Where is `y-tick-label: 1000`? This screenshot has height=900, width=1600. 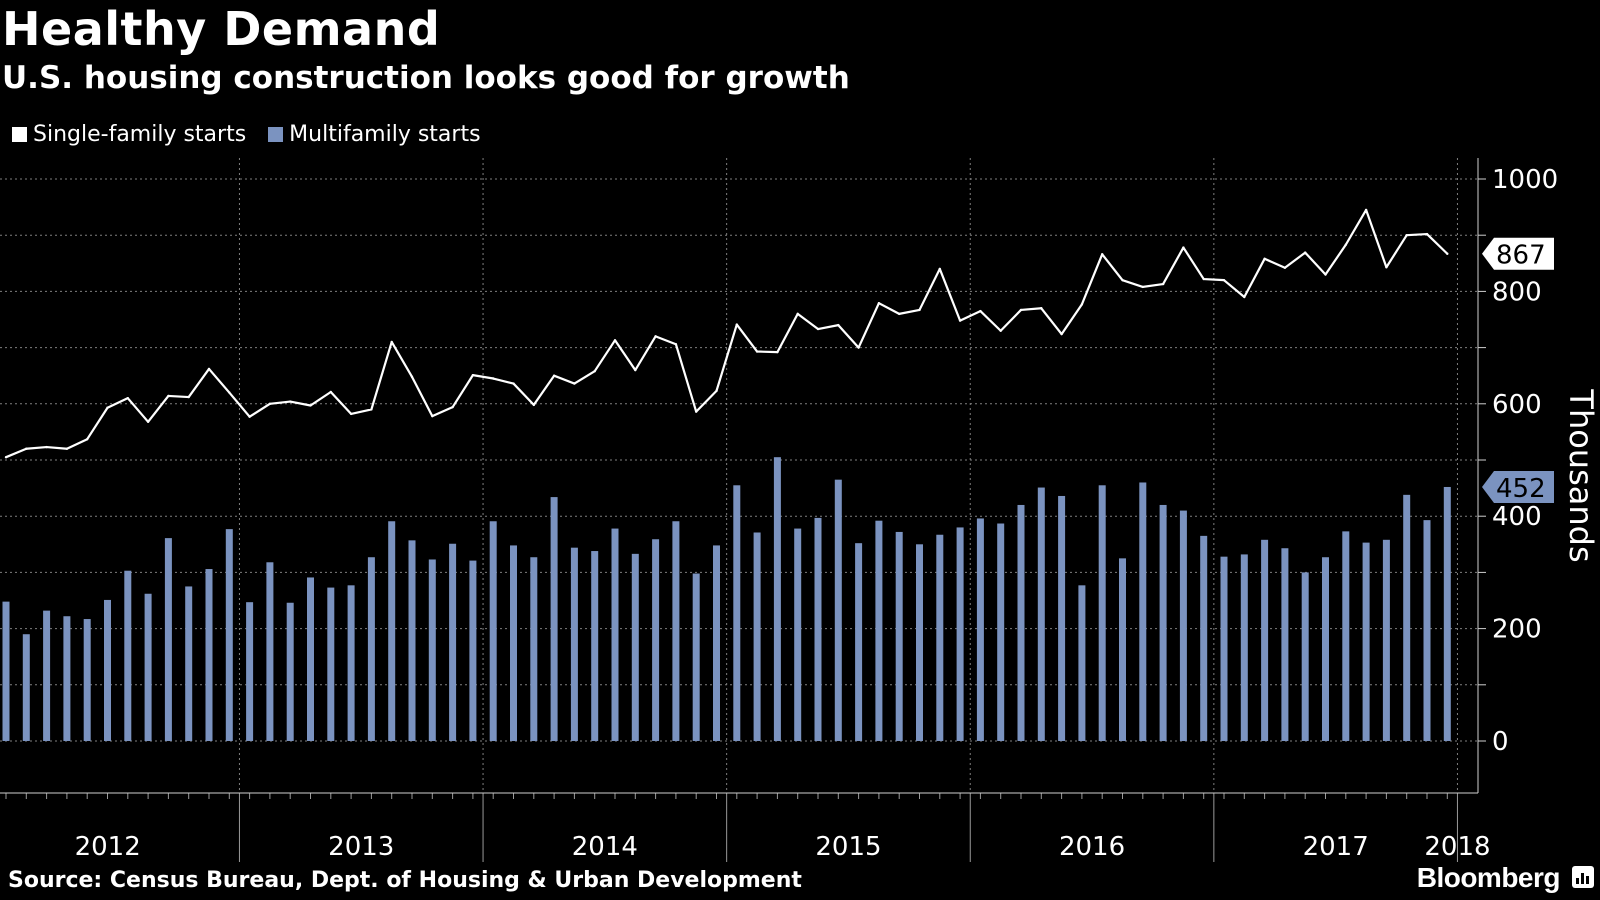
y-tick-label: 1000 is located at coordinates (1525, 180).